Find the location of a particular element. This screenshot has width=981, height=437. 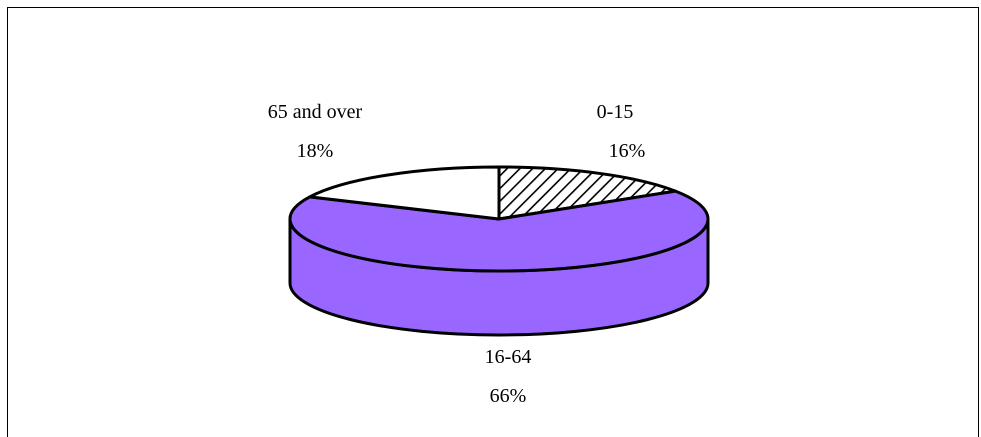

label-65-and-over-name: 65 and over is located at coordinates (315, 112).